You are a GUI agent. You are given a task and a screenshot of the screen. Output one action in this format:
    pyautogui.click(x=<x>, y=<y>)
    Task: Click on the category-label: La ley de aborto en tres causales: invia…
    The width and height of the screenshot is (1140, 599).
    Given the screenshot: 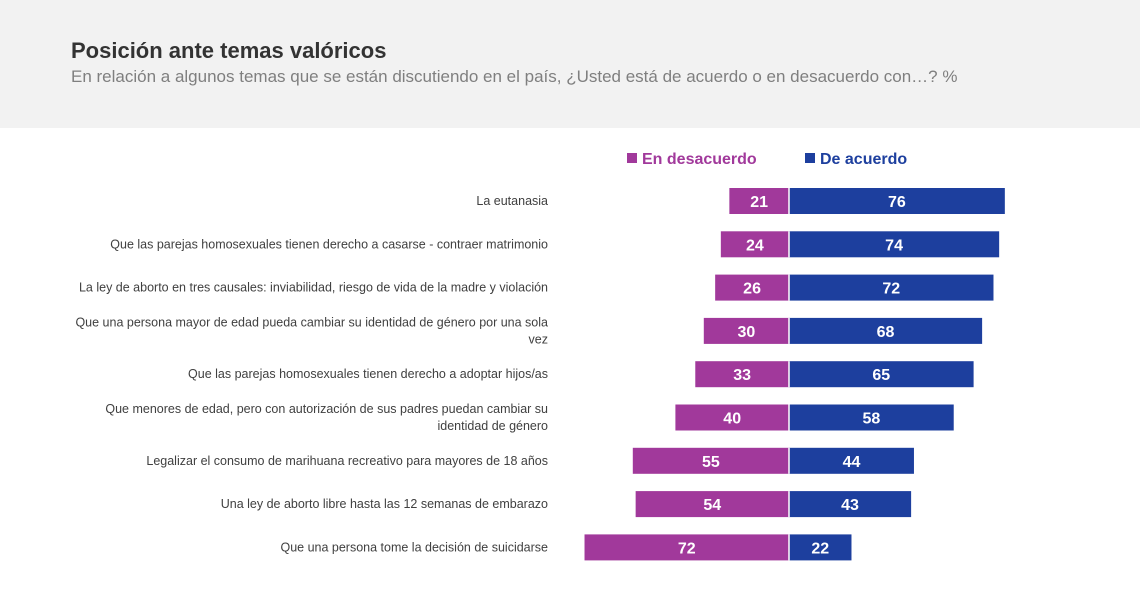 What is the action you would take?
    pyautogui.click(x=313, y=288)
    